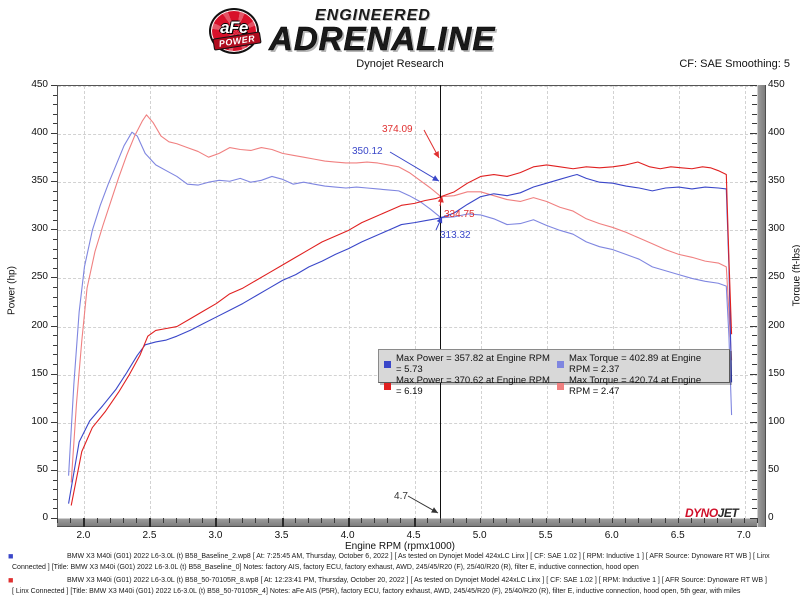 Image resolution: width=800 pixels, height=600 pixels. What do you see at coordinates (473, 386) in the screenshot?
I see `legend-label: Max Power = 370.62 at Engine RPM = 6.19` at bounding box center [473, 386].